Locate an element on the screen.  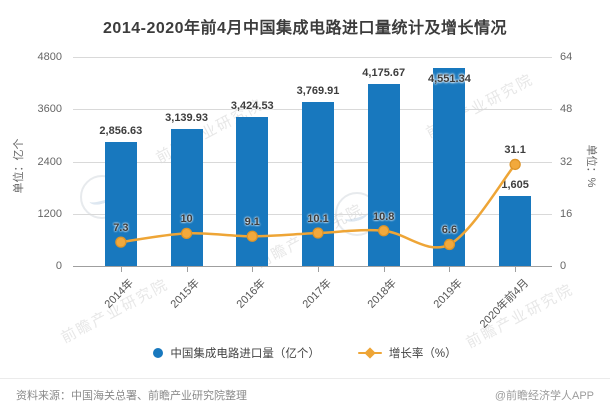
legend: 中国集成电路进口量（亿个） 增长率（%） is located at coordinates (305, 353).